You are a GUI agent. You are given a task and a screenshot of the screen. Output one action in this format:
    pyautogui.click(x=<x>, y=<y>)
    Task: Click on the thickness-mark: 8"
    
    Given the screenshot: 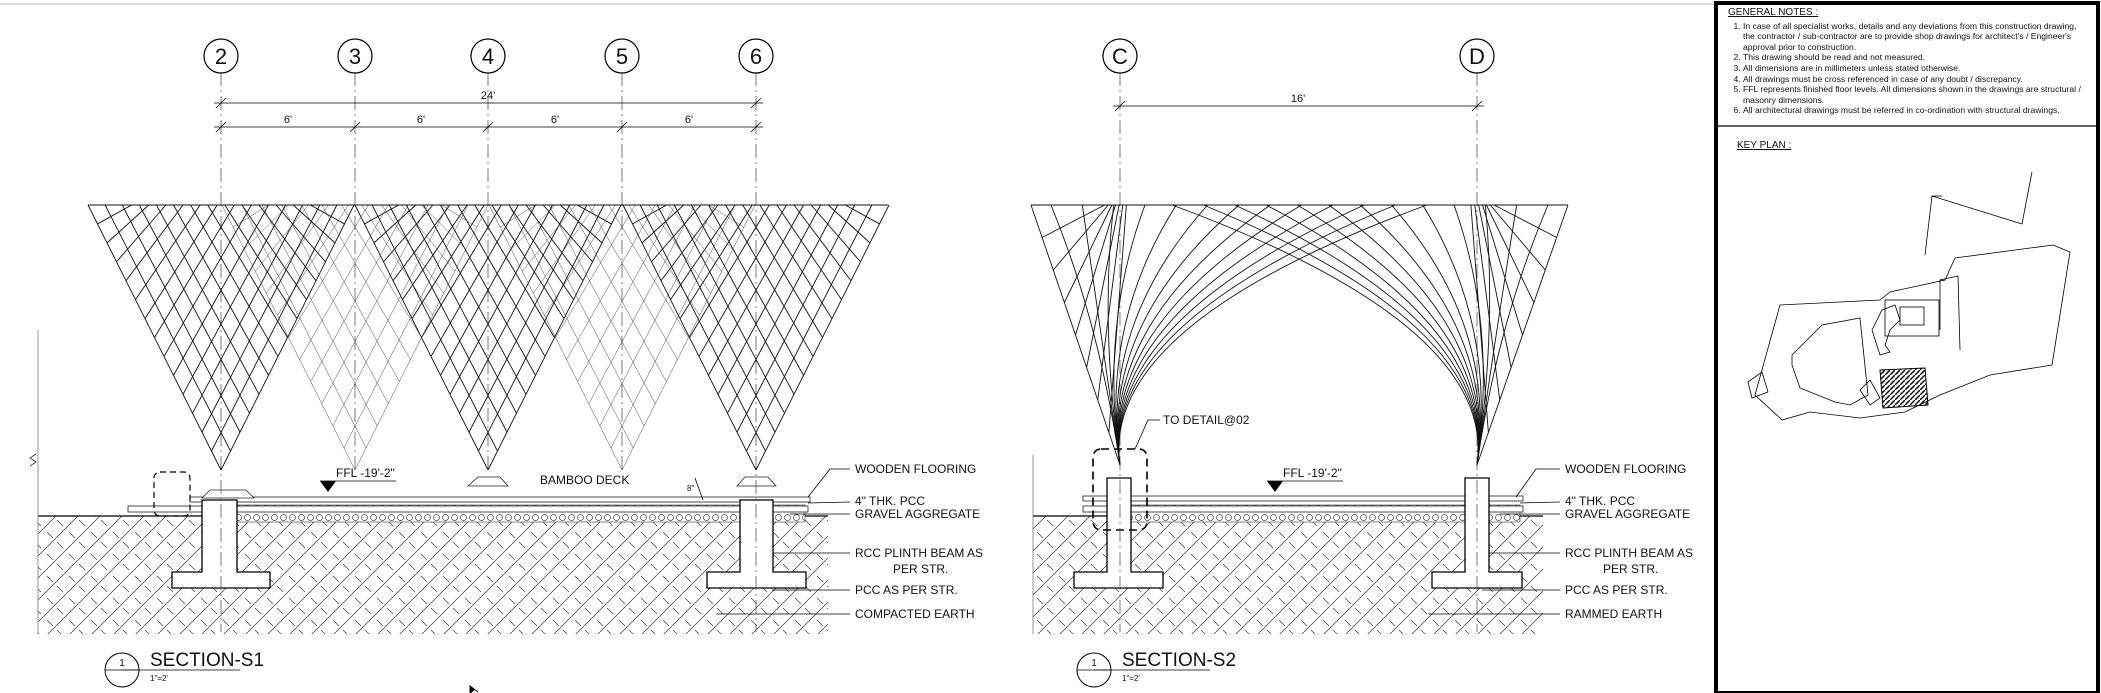 What is the action you would take?
    pyautogui.click(x=690, y=488)
    